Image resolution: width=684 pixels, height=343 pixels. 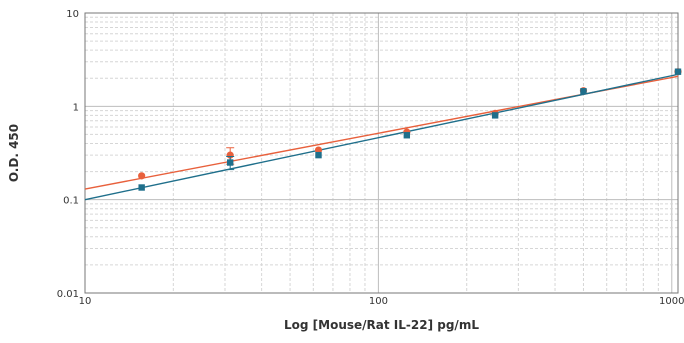 What do you see at coordinates (14, 153) in the screenshot?
I see `y-axis-title: O.D. 450` at bounding box center [14, 153].